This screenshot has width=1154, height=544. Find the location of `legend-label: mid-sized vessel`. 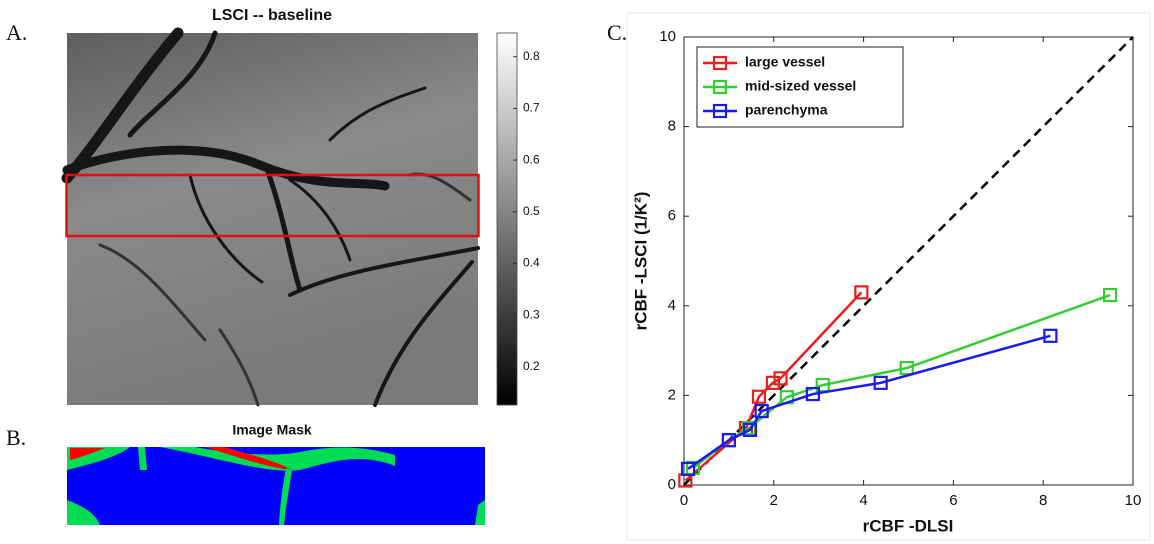

legend-label: mid-sized vessel is located at coordinates (800, 86).